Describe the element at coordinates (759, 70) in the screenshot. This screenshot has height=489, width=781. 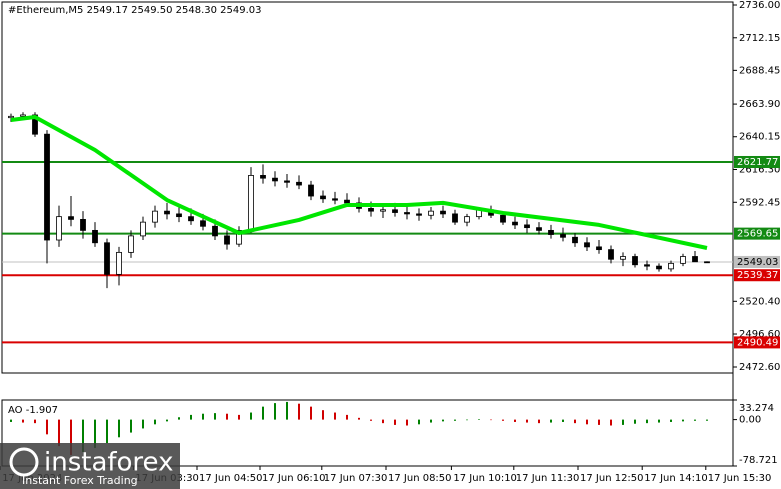
I see `y-tick-label: 2688.45` at that location.